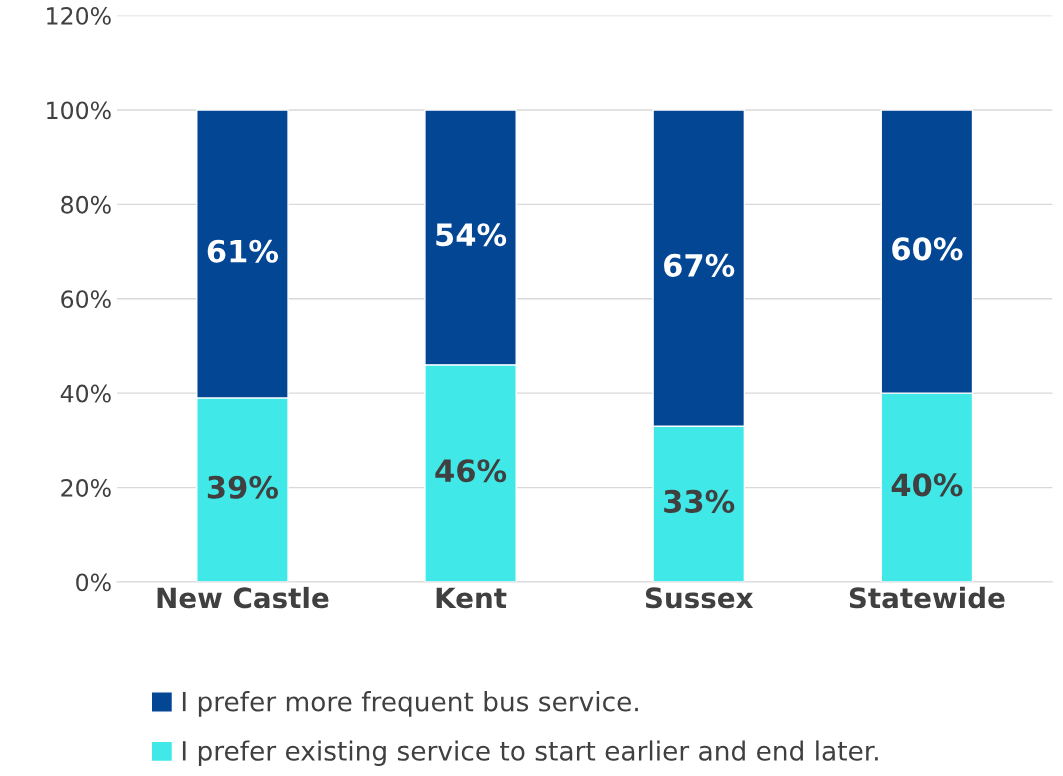  What do you see at coordinates (927, 597) in the screenshot?
I see `x-tick-label: Statewide` at bounding box center [927, 597].